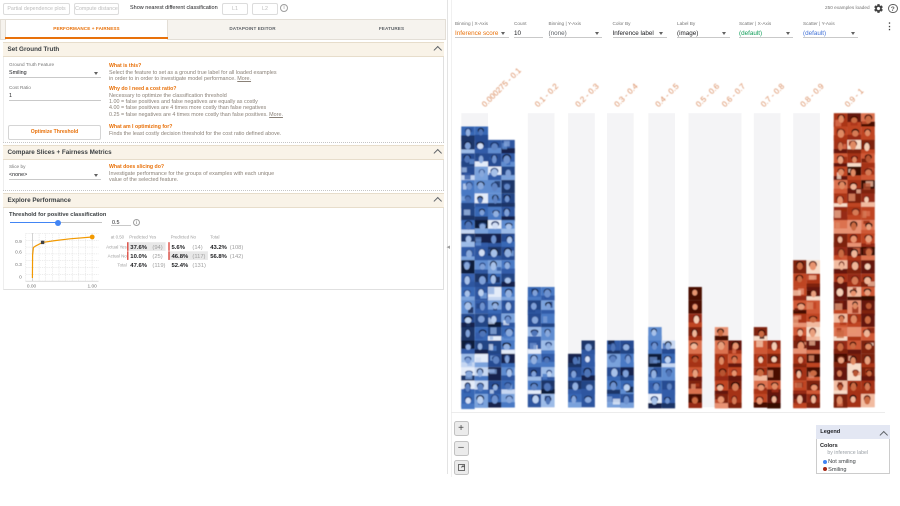 This screenshot has width=900, height=506. Describe the element at coordinates (157, 257) in the screenshot. I see `svg-text: (25)` at that location.